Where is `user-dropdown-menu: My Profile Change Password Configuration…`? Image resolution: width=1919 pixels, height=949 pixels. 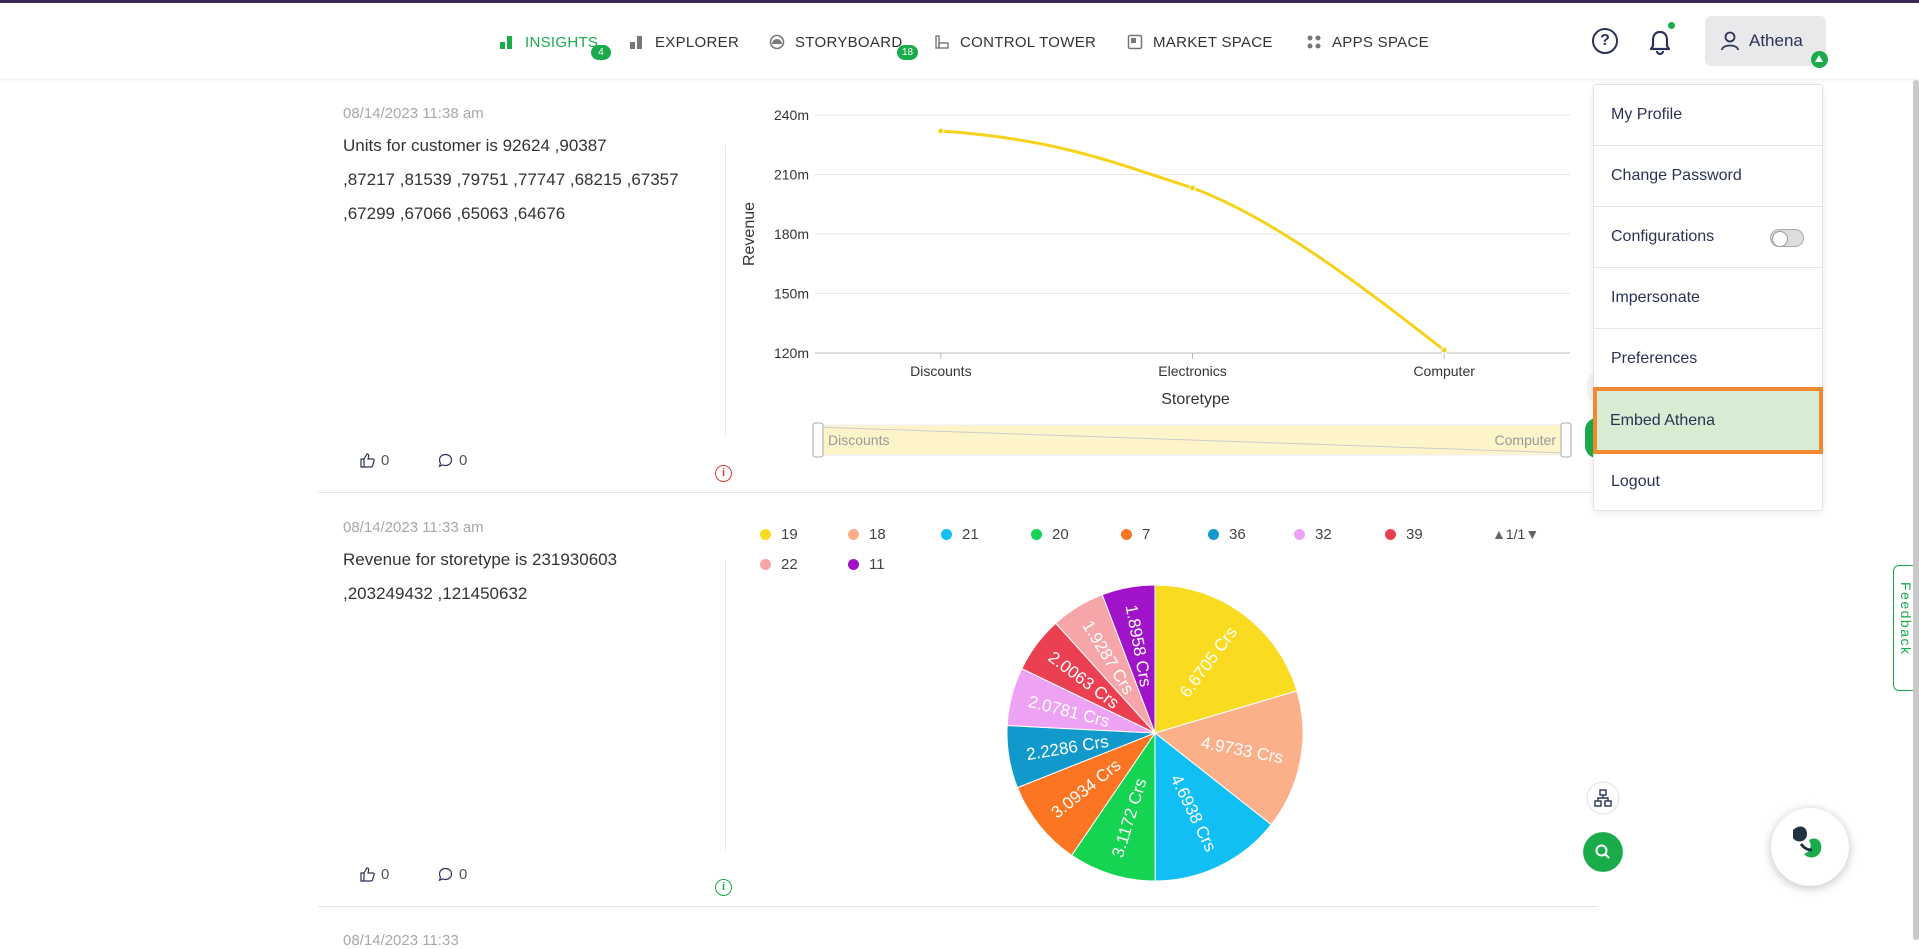
user-dropdown-menu: My Profile Change Password Configuration… is located at coordinates (1708, 297).